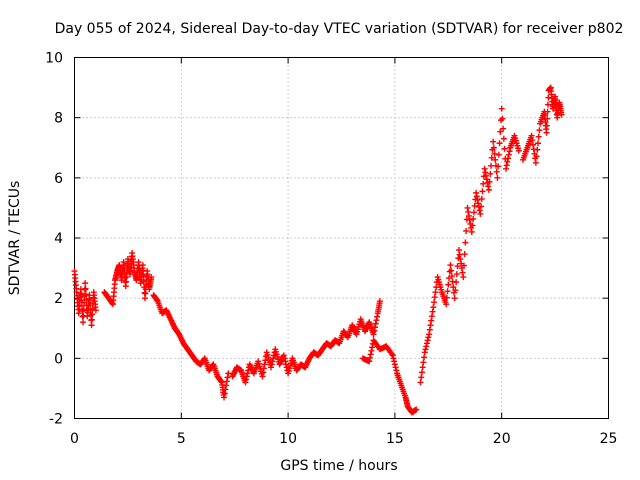 The width and height of the screenshot is (640, 480). Describe the element at coordinates (181, 439) in the screenshot. I see `x-tick-label: 5` at that location.